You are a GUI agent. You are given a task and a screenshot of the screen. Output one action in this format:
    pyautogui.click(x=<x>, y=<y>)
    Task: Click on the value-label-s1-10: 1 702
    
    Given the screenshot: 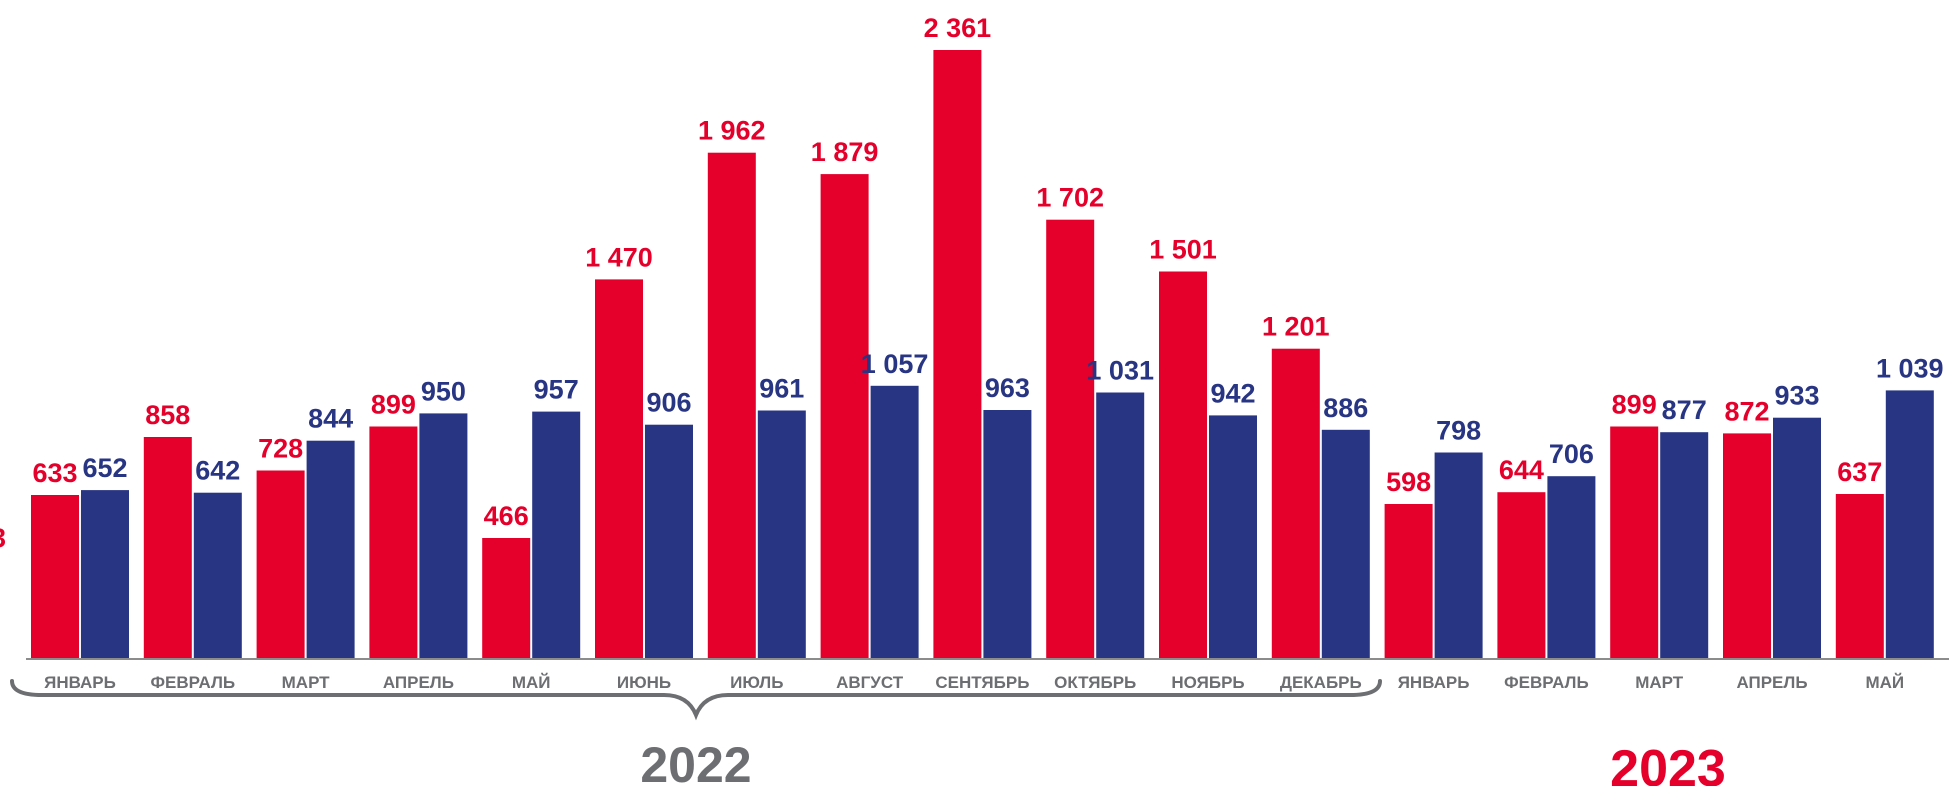 What is the action you would take?
    pyautogui.click(x=1070, y=198)
    